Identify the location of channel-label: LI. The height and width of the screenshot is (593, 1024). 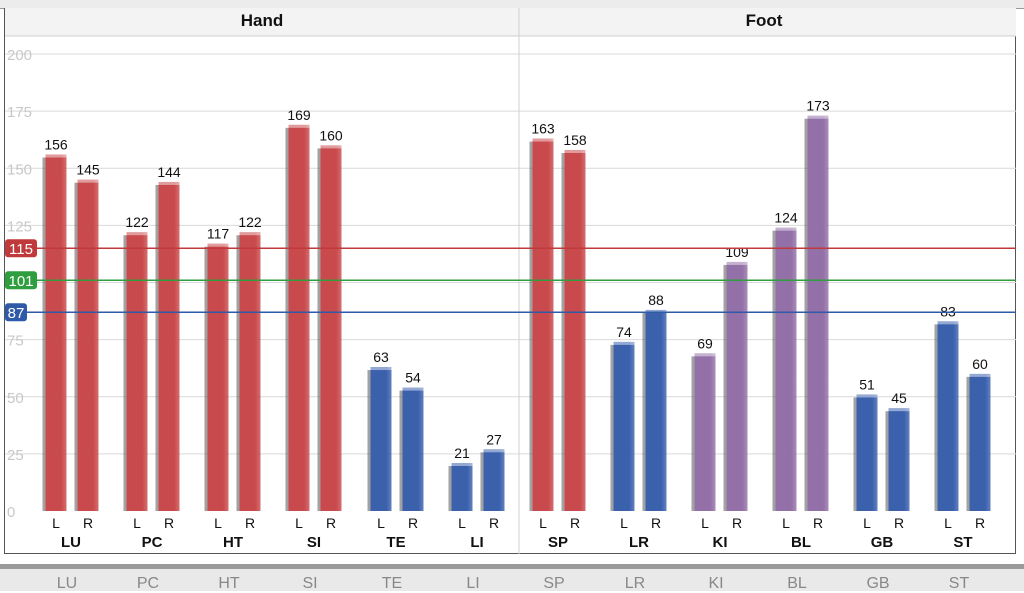
(476, 542).